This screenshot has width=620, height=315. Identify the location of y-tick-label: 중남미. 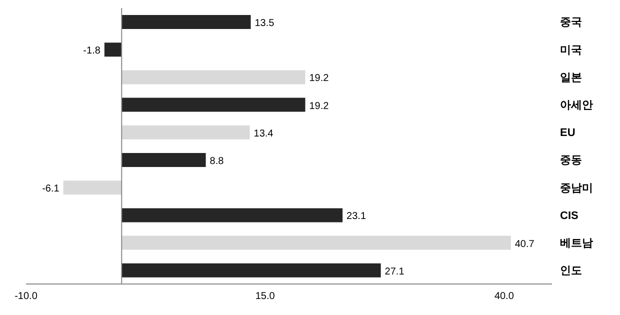
(576, 188).